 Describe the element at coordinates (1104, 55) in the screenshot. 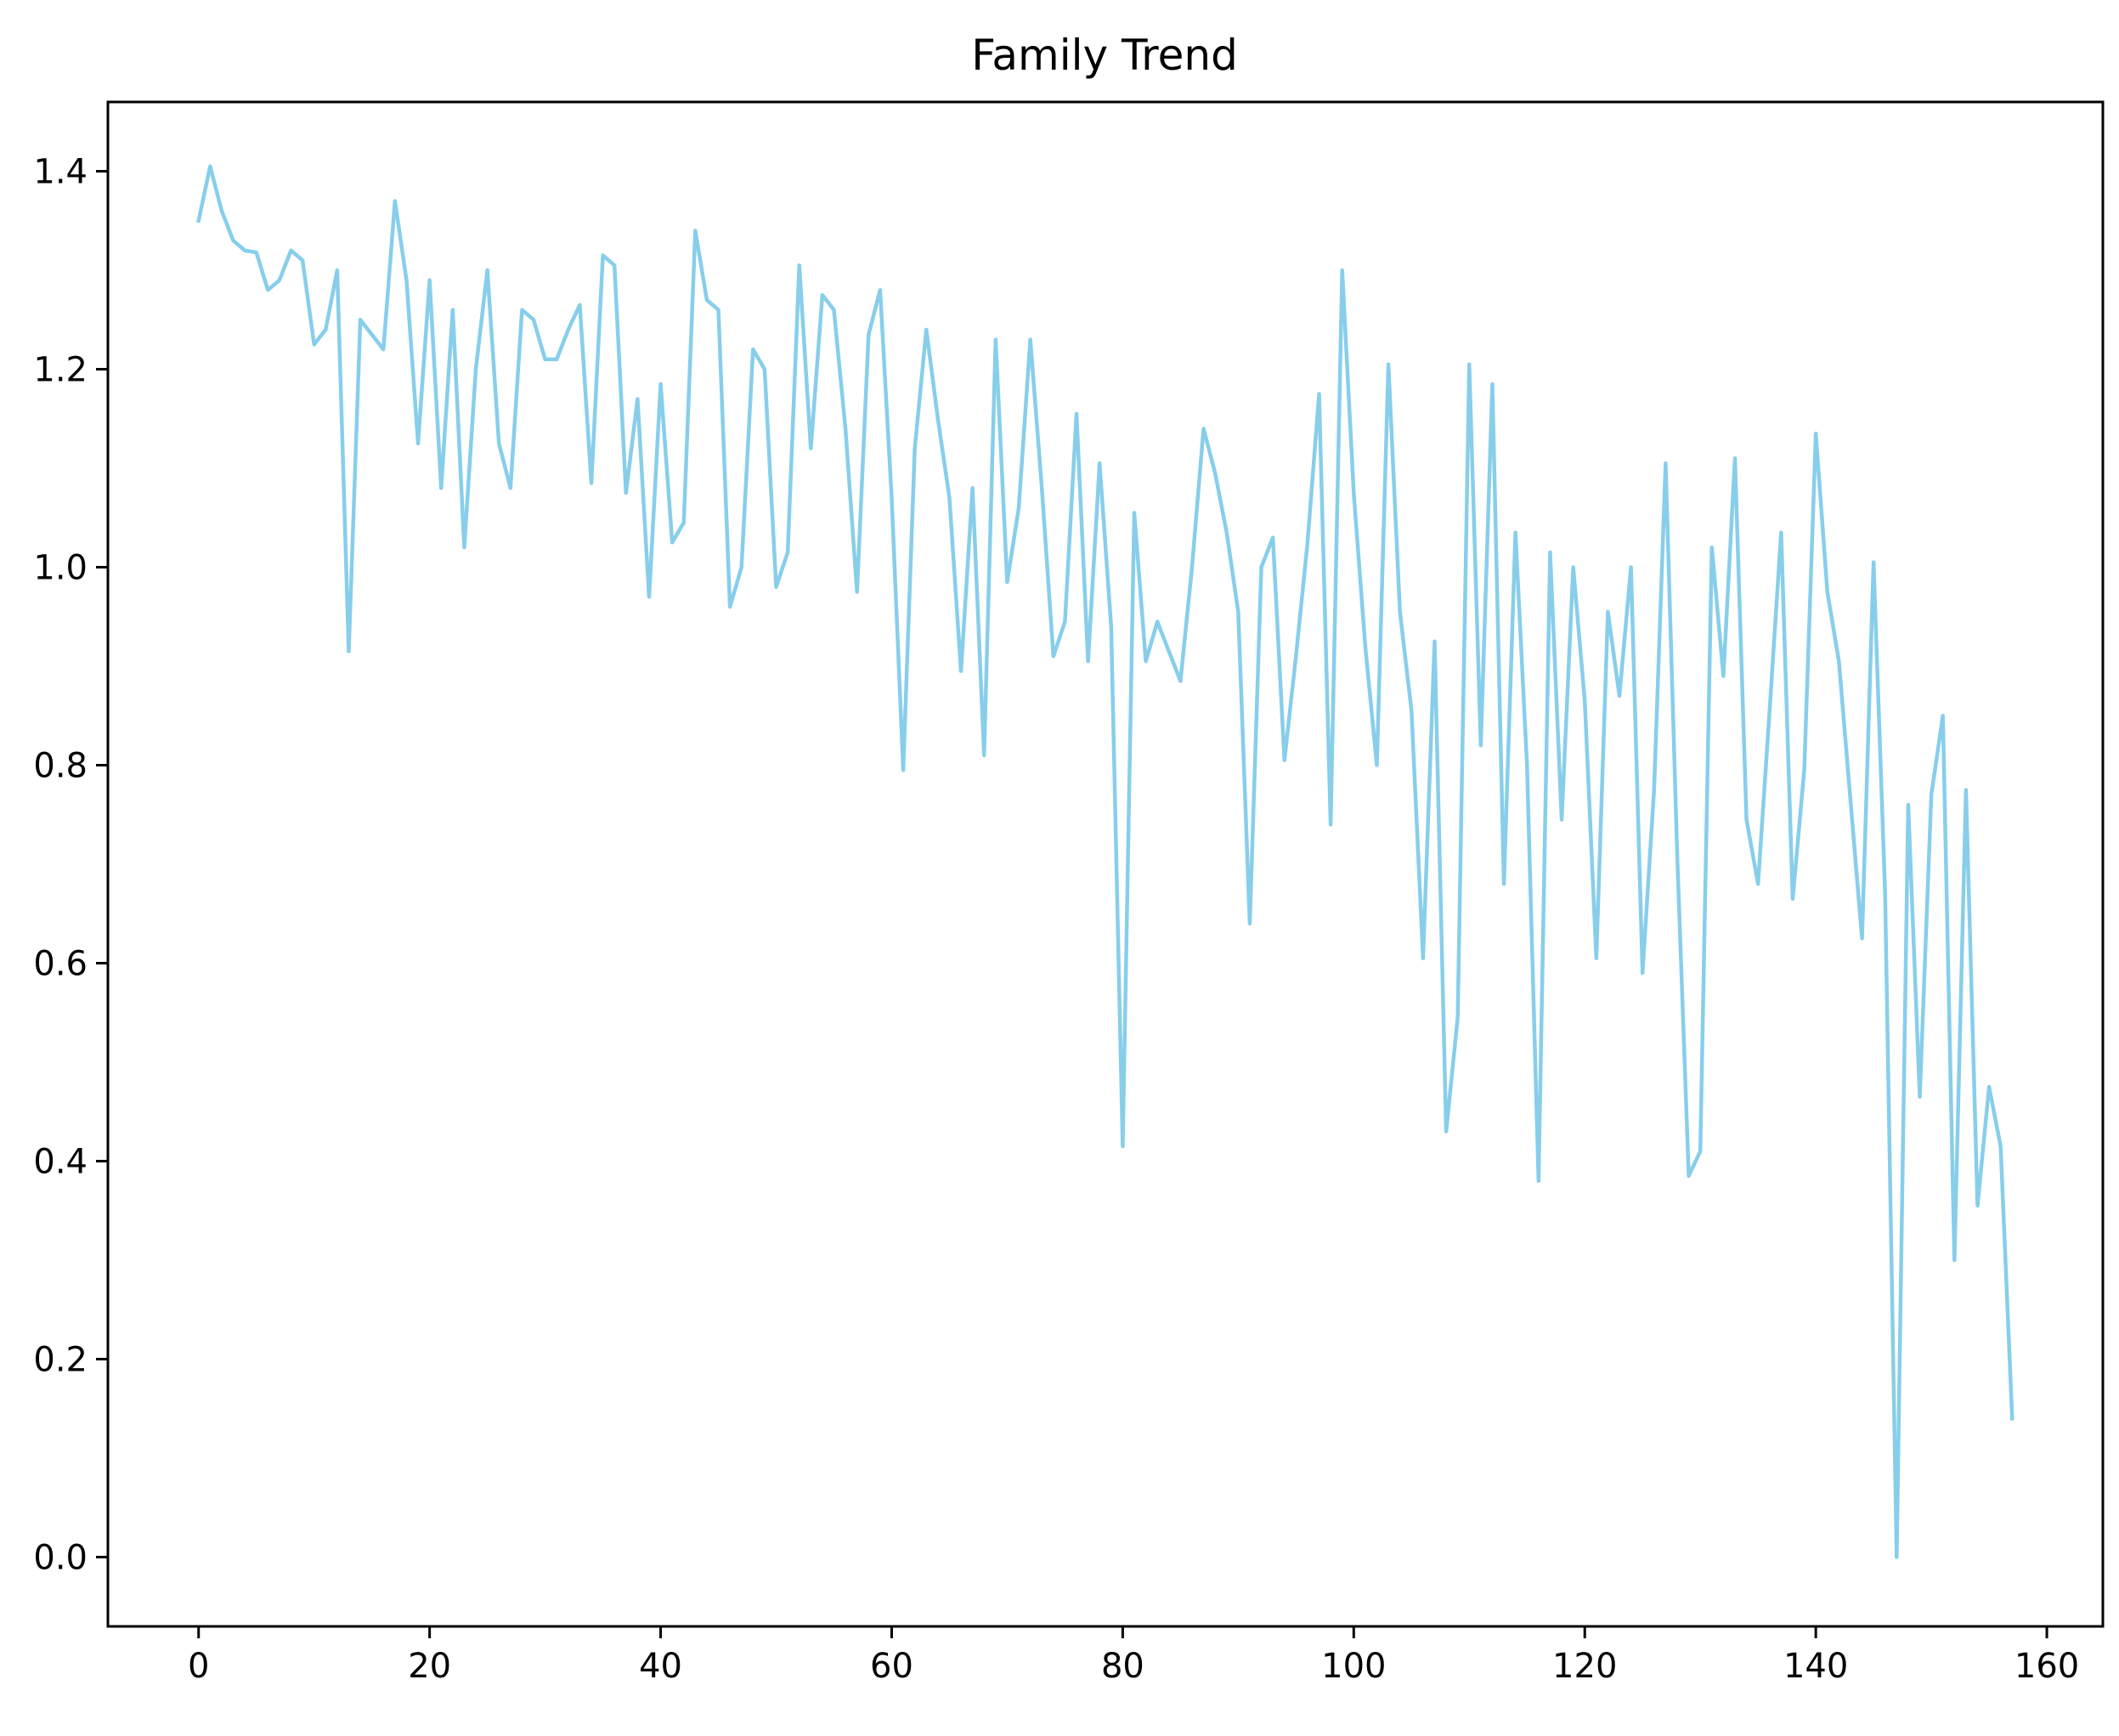

I see `chart-title: Family Trend` at that location.